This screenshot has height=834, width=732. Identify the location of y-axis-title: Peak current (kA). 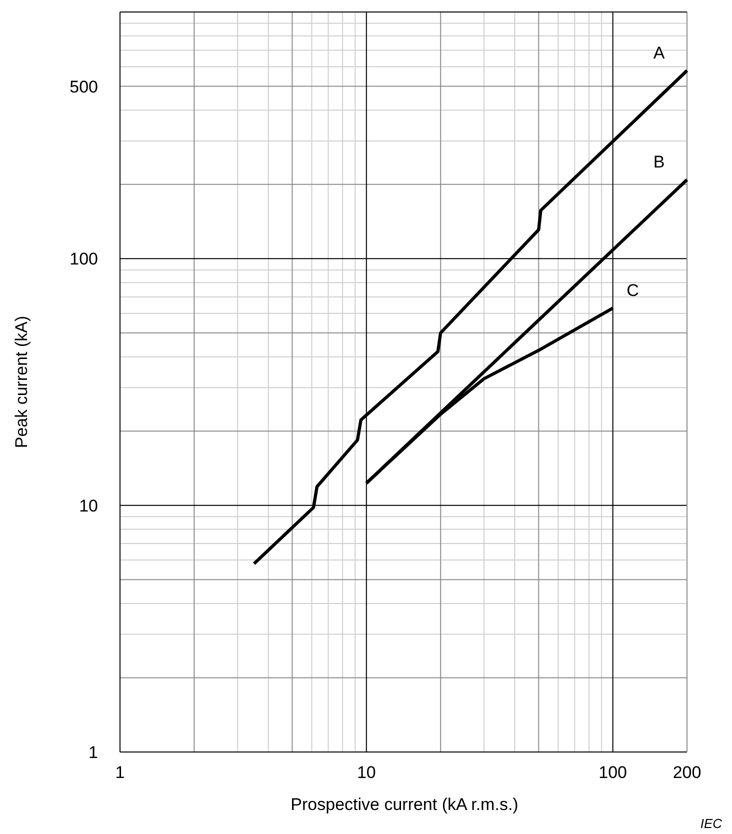
(21, 382).